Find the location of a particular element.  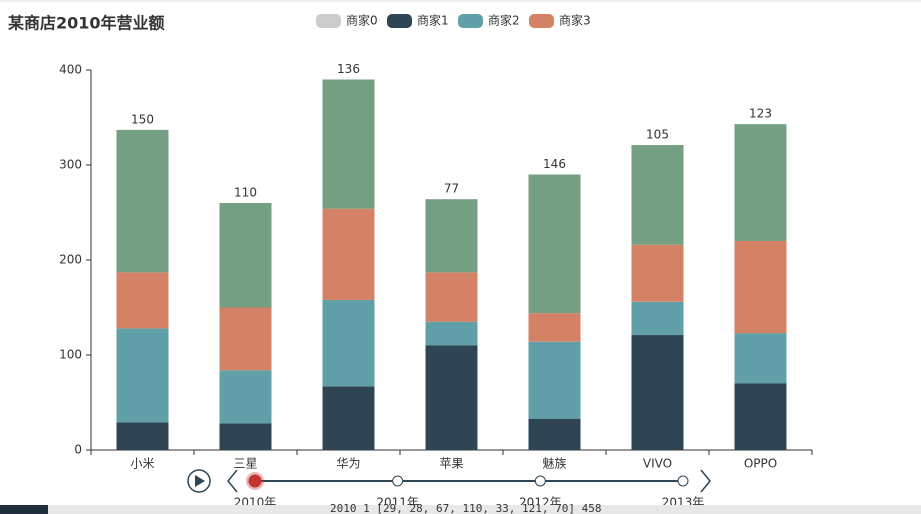

x-tick-label: 小米 is located at coordinates (142, 464).